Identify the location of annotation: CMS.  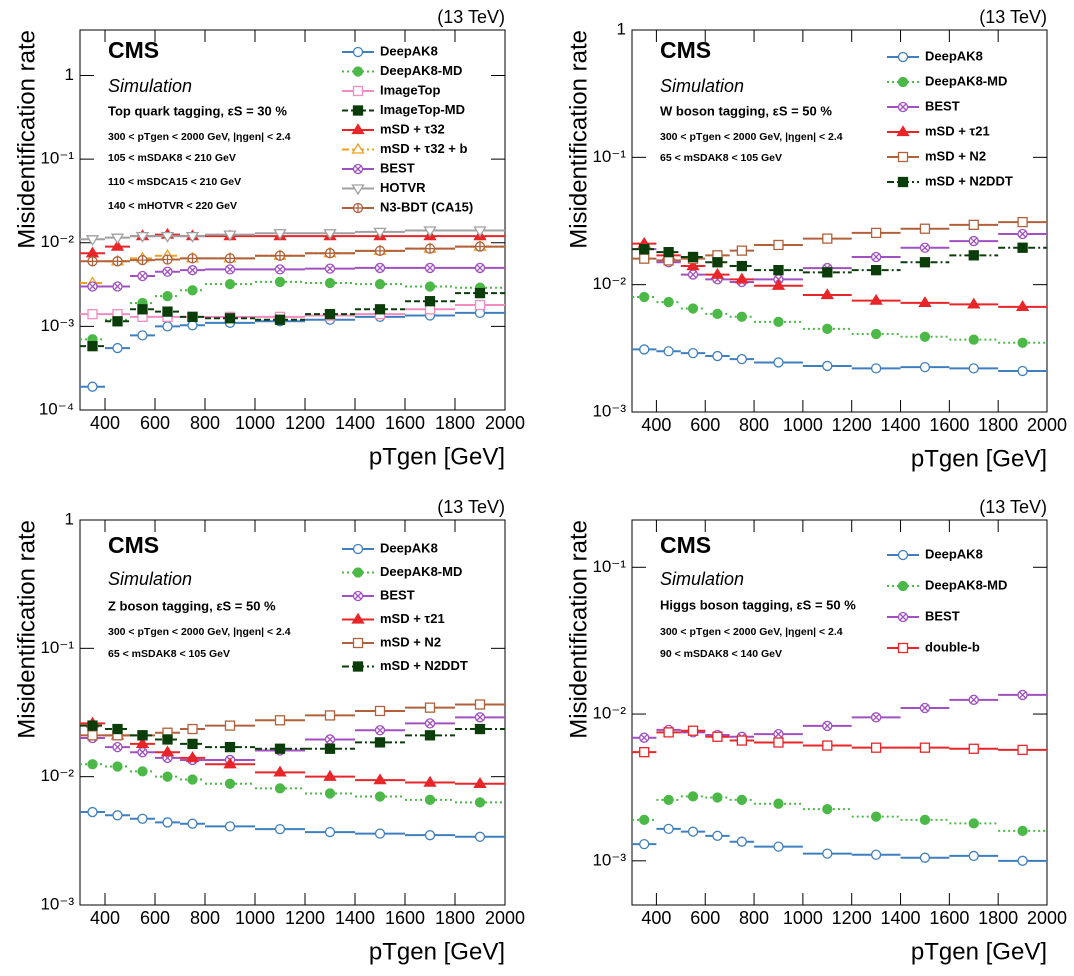
(685, 545).